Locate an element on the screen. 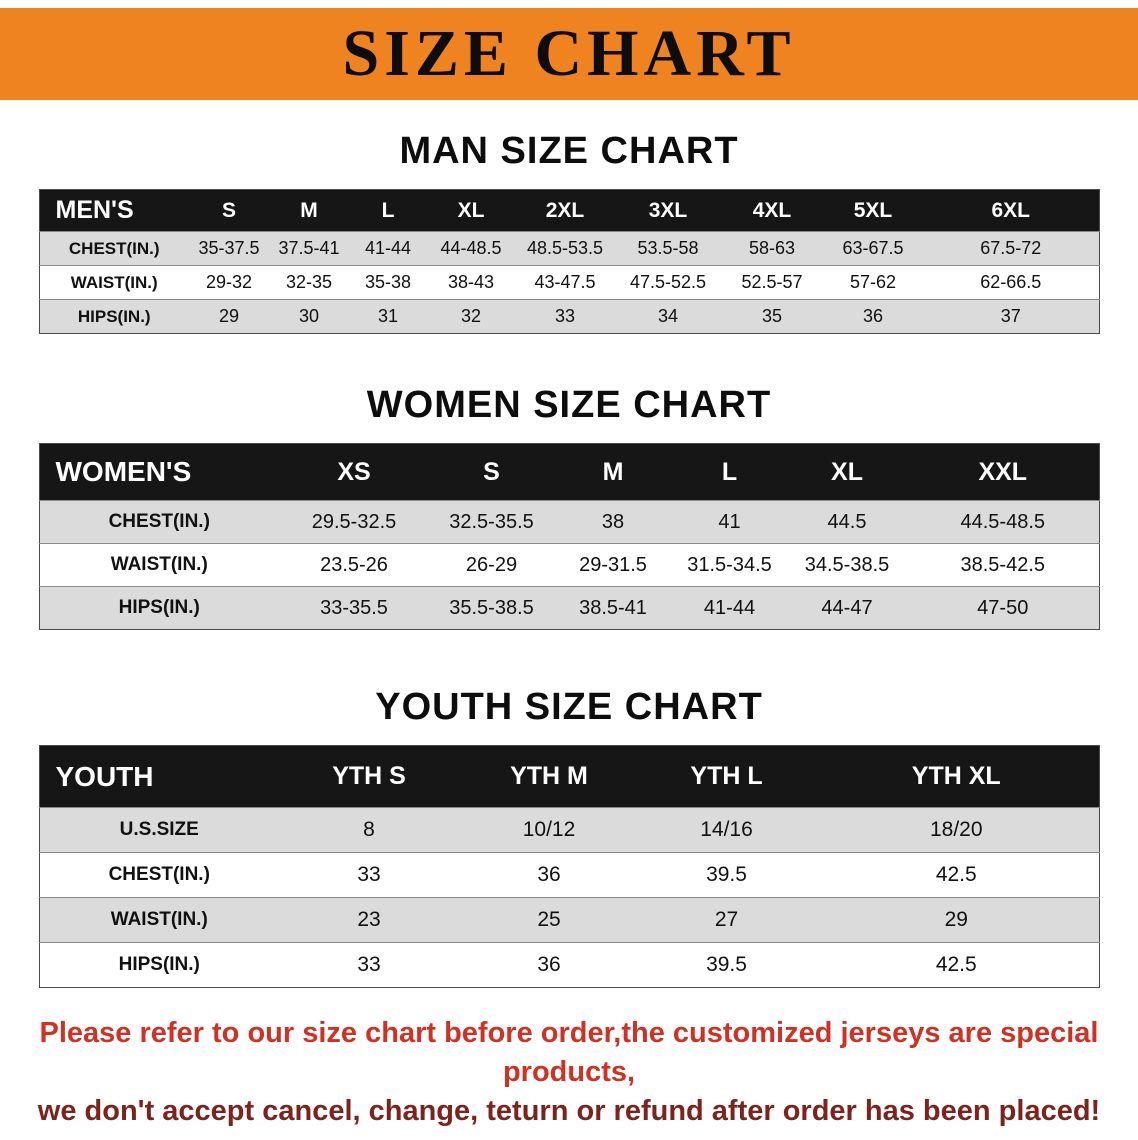 The width and height of the screenshot is (1138, 1140). column-header: 4XL is located at coordinates (772, 210).